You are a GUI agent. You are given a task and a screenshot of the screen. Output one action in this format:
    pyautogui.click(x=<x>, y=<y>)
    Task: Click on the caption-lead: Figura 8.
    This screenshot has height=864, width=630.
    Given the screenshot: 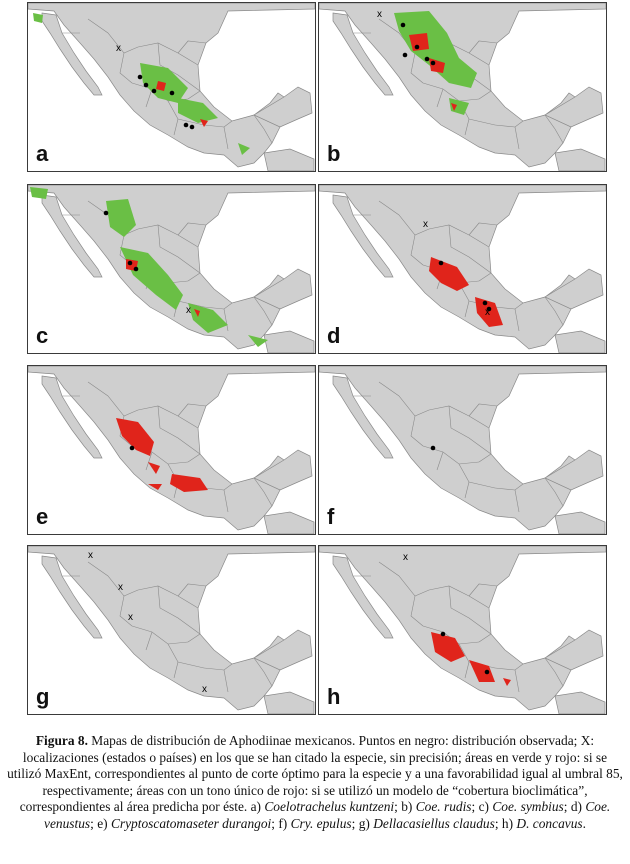 What is the action you would take?
    pyautogui.click(x=61, y=740)
    